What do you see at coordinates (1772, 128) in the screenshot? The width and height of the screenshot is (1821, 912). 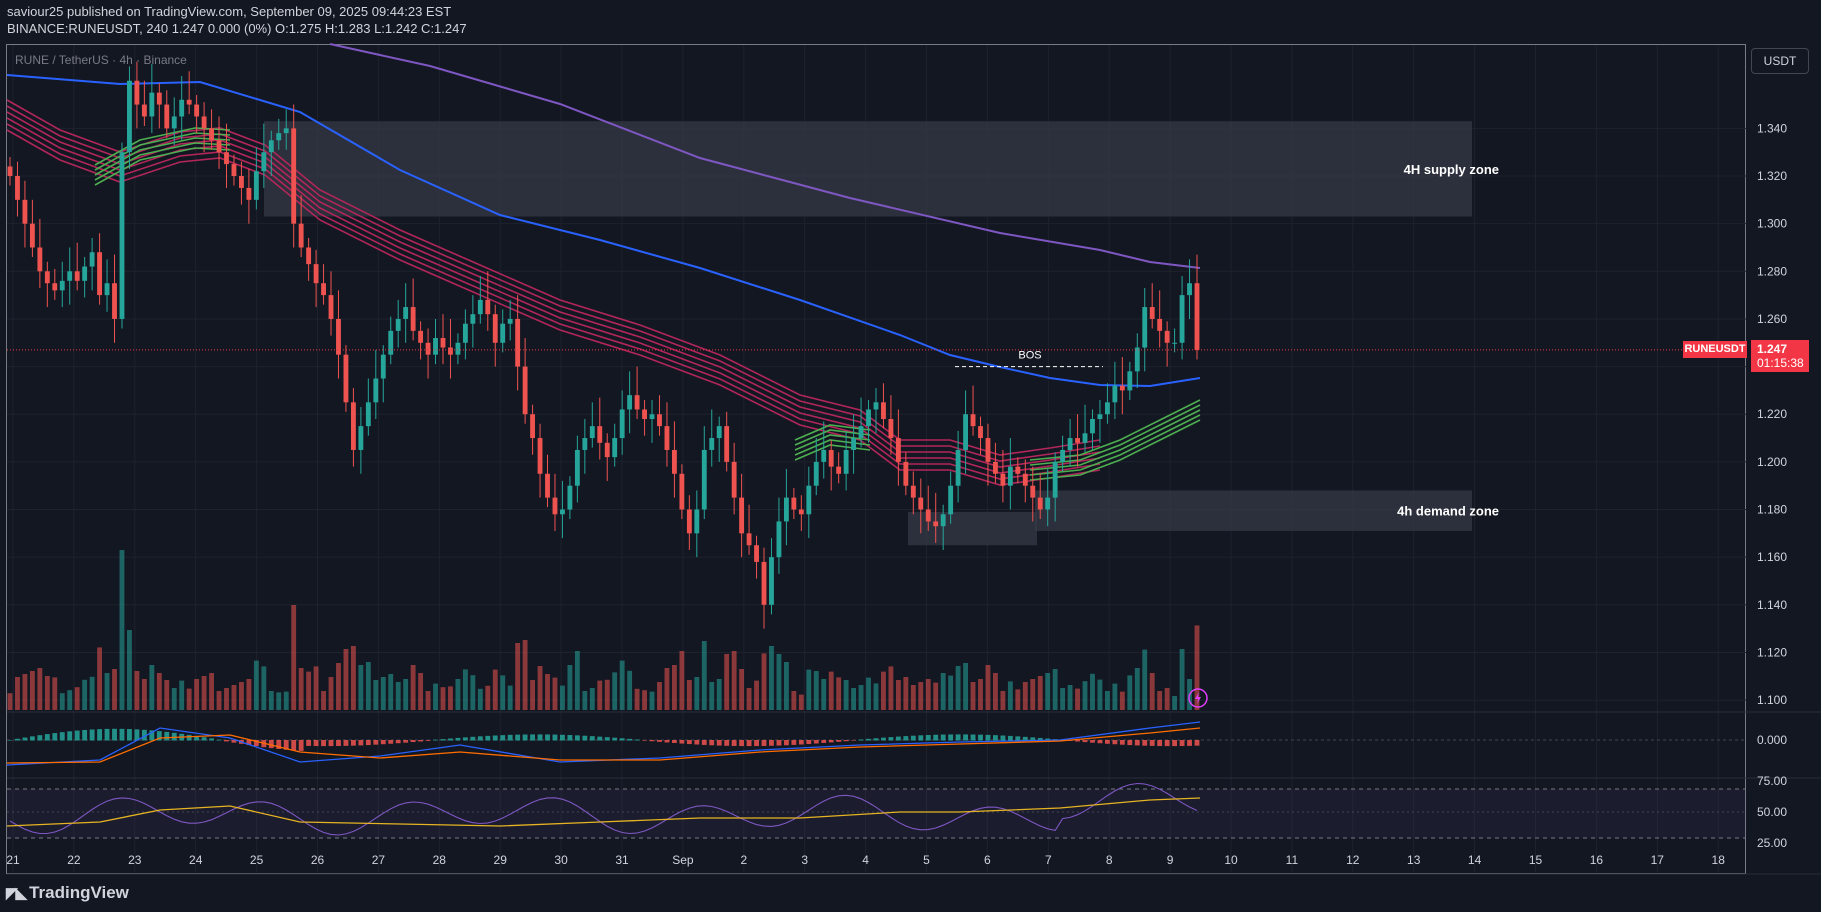 I see `price-tick-label: 1.340` at bounding box center [1772, 128].